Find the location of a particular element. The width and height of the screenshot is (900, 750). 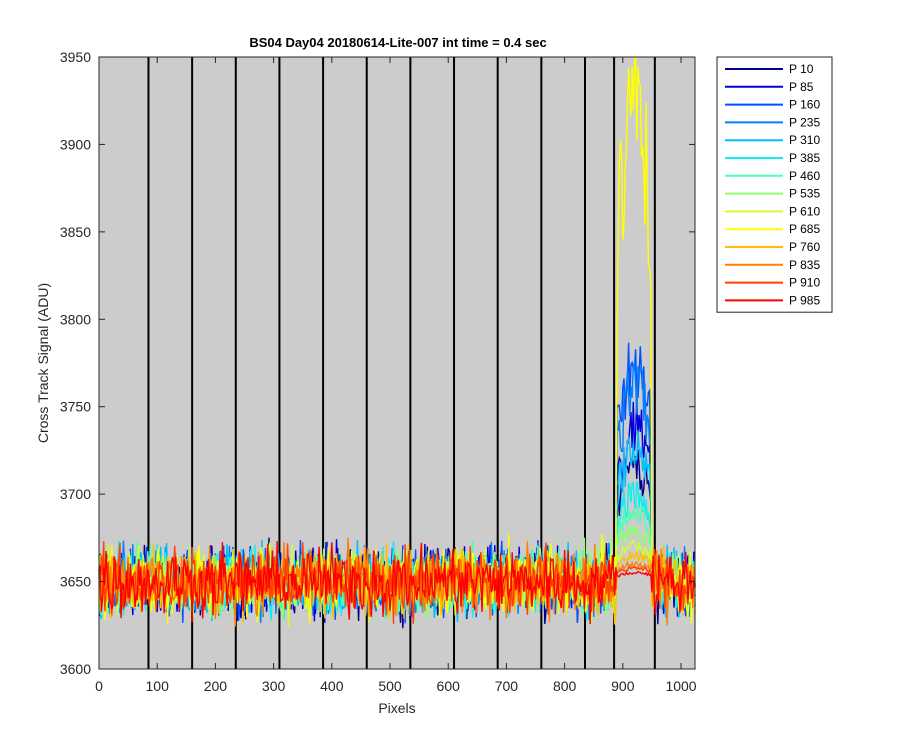

x-tick-label: 700 is located at coordinates (507, 686).